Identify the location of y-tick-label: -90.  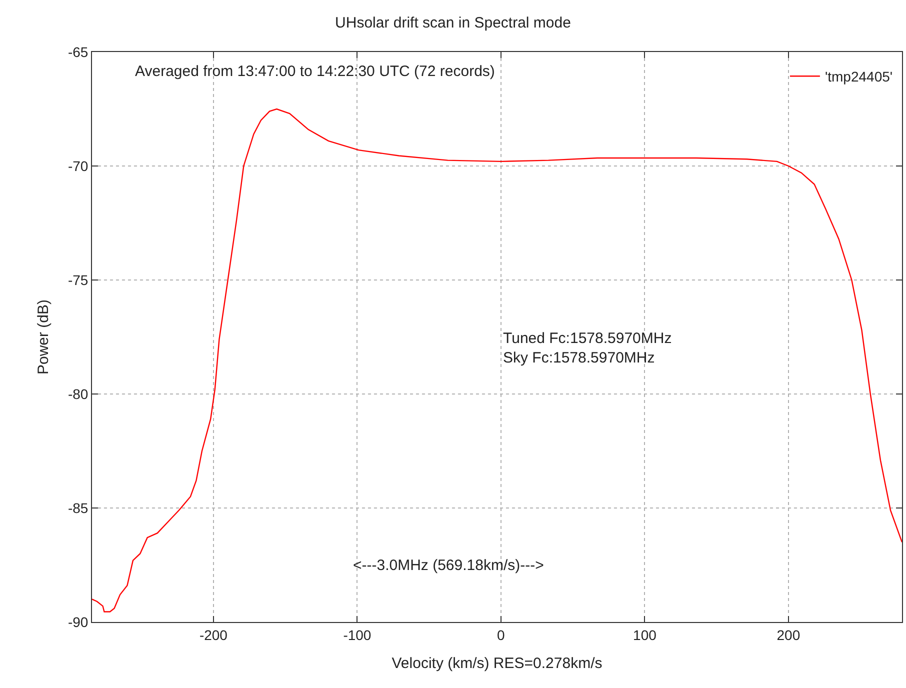
(78, 622).